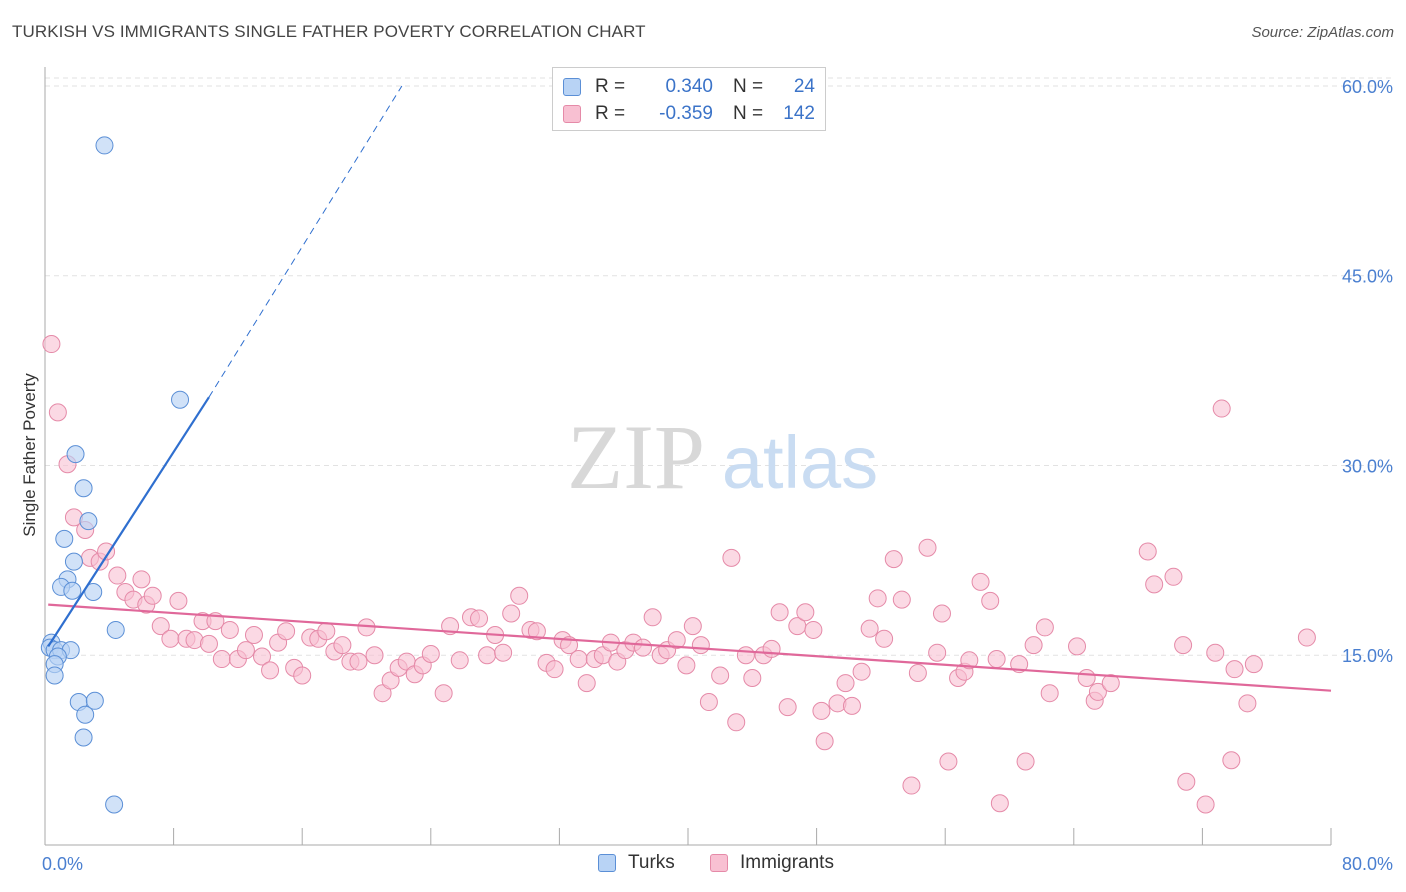 The image size is (1406, 892). What do you see at coordinates (689, 86) in the screenshot?
I see `r-value: 0.340` at bounding box center [689, 86].